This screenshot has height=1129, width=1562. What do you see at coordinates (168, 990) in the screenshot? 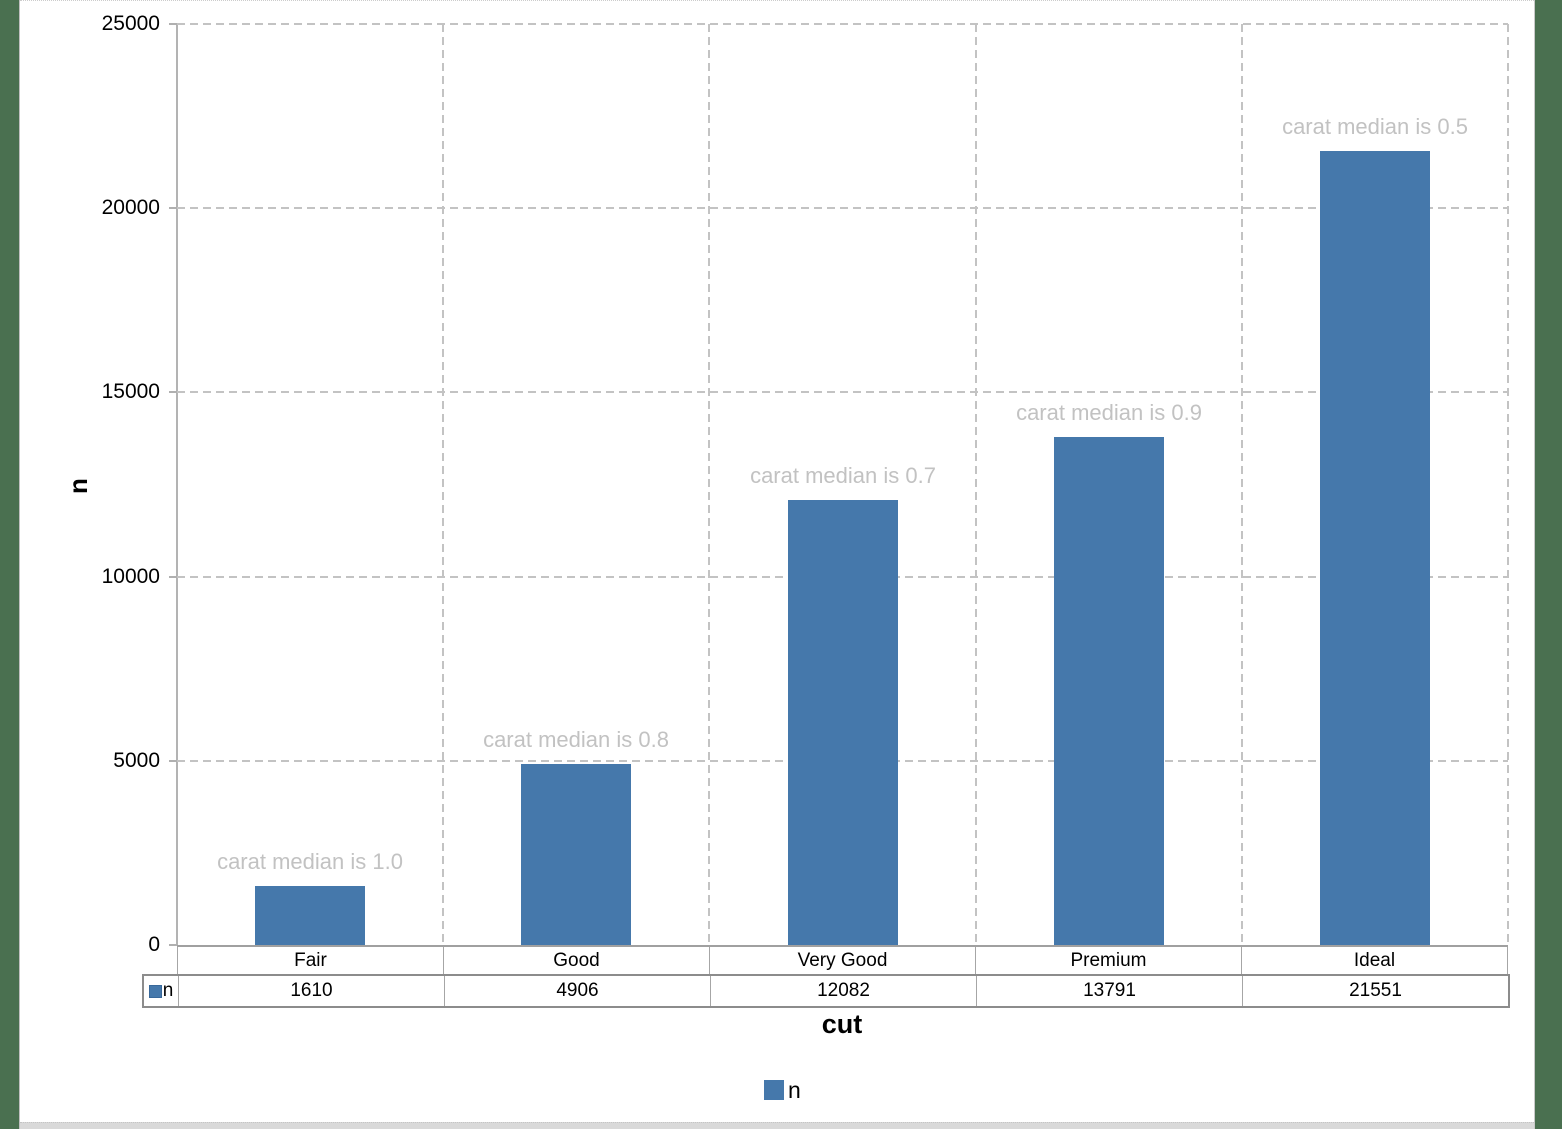
I see `series-key-label: n` at bounding box center [168, 990].